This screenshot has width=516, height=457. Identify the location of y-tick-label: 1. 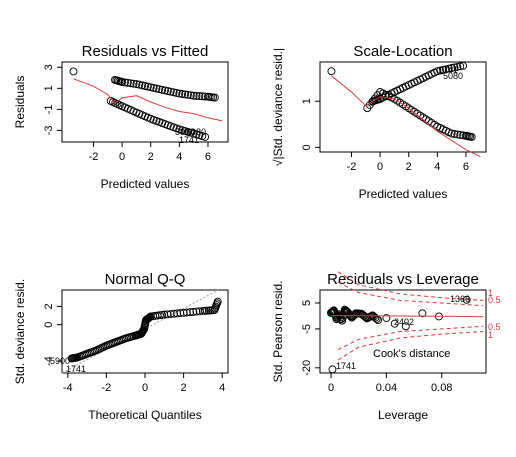
(49, 88).